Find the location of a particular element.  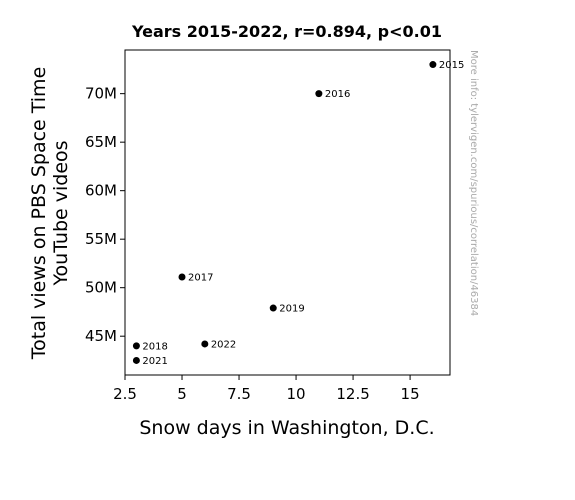

x-tick-label: 12.5 is located at coordinates (352, 394).